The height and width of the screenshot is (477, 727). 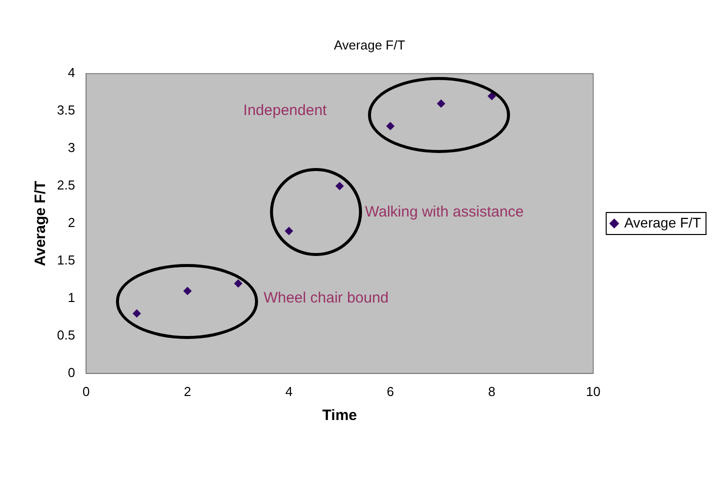 What do you see at coordinates (444, 211) in the screenshot?
I see `annotation: Walking with assistance` at bounding box center [444, 211].